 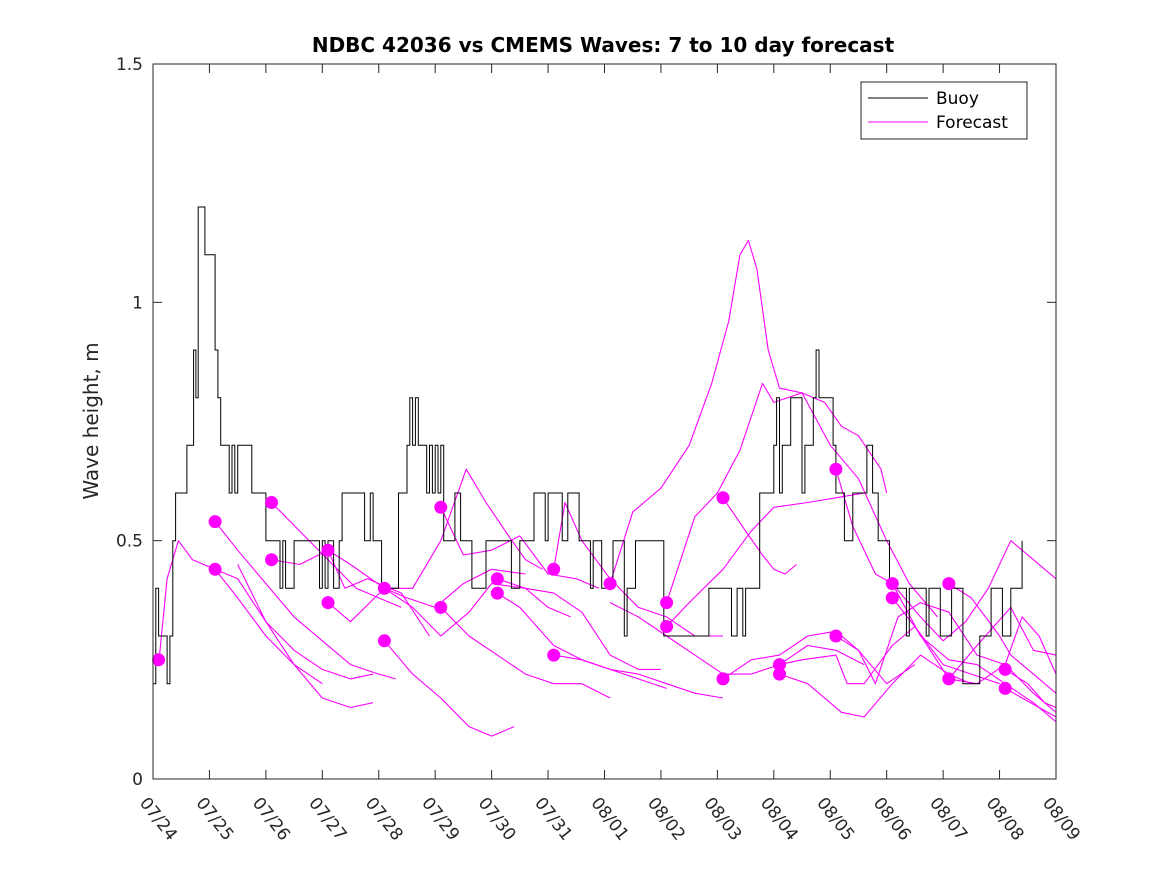 I want to click on y-tick-label: 0, so click(x=137, y=780).